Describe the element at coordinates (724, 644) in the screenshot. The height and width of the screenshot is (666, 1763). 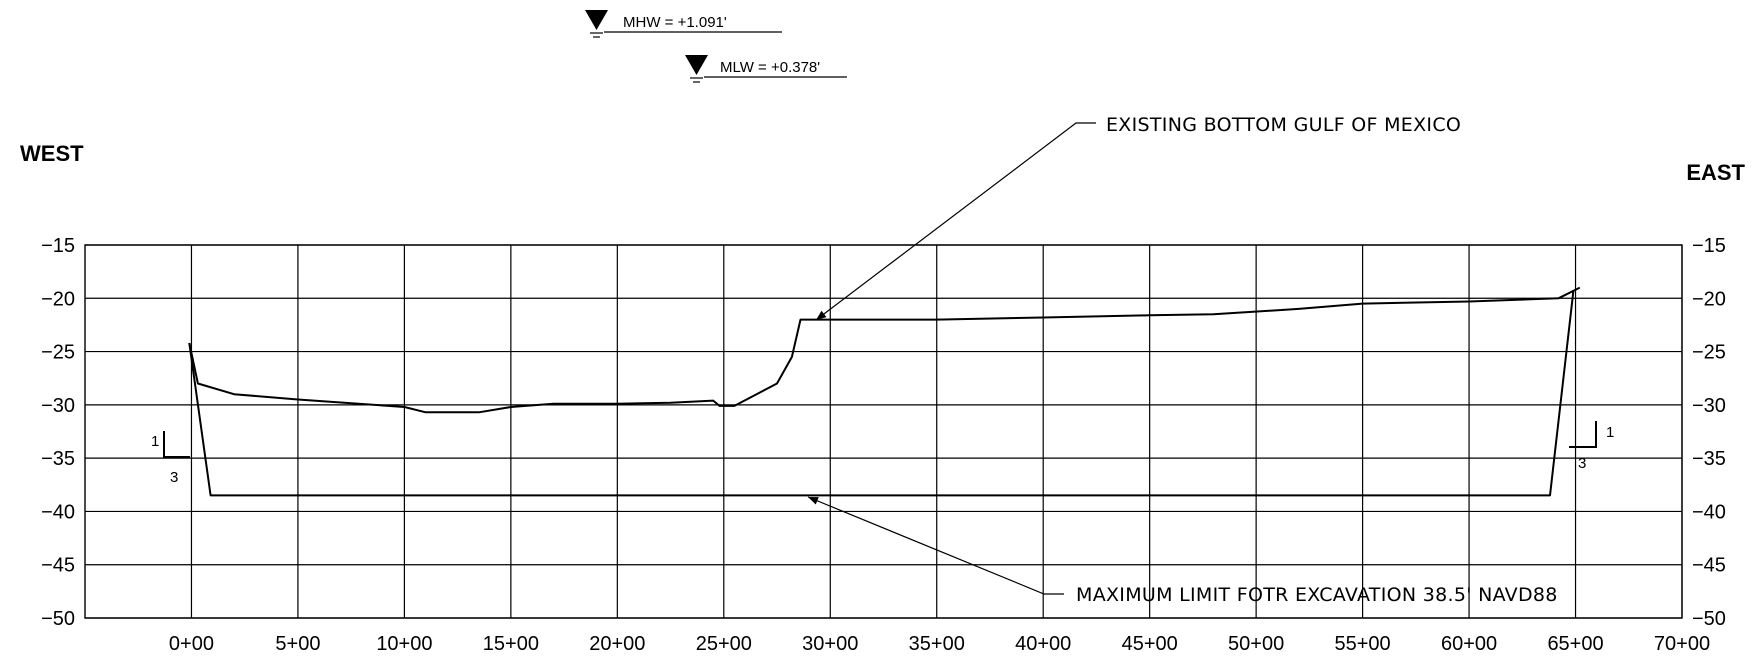
I see `x-tick-label: 25+00` at that location.